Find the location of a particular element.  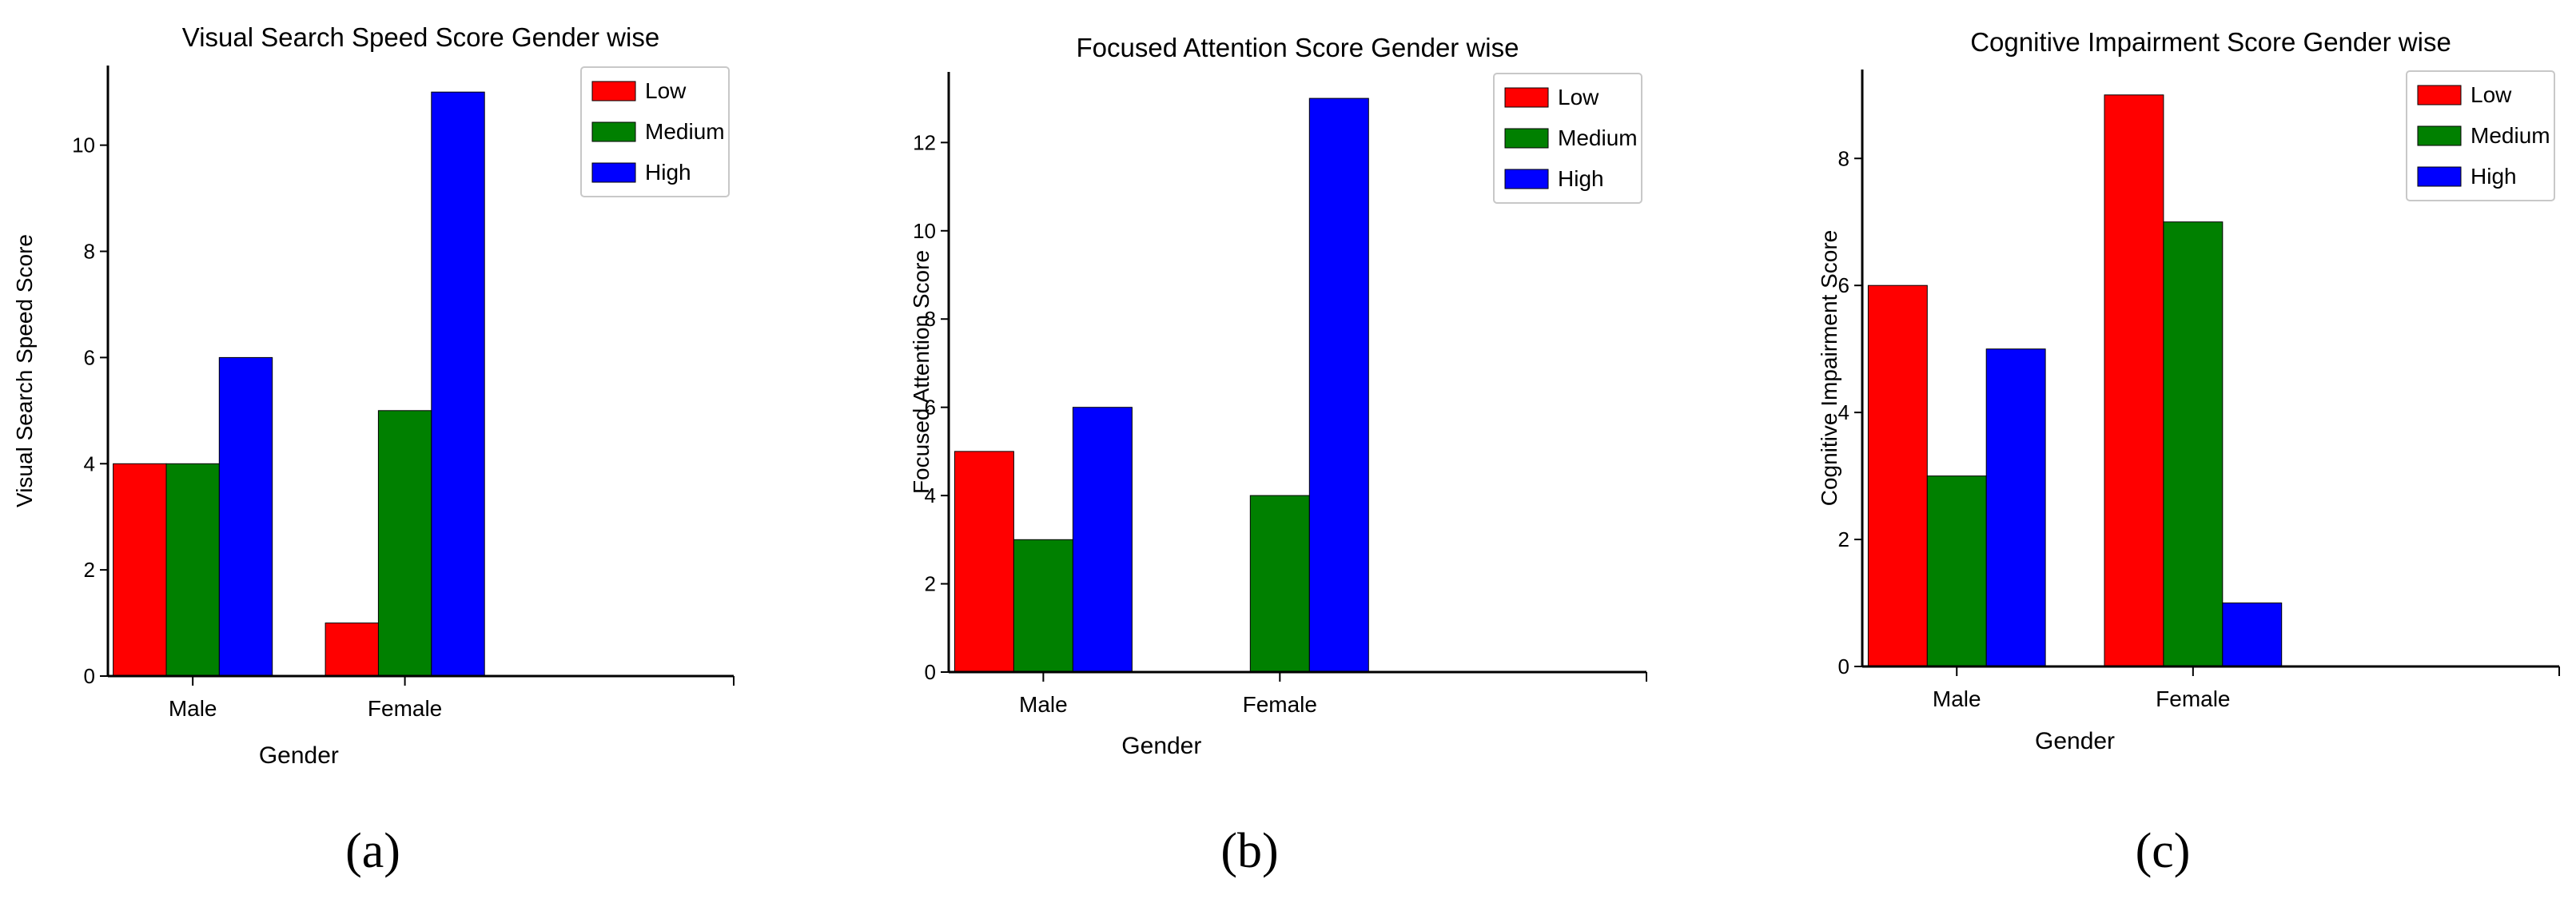

chart-title: Focused Attention Score Gender wise is located at coordinates (1298, 47).